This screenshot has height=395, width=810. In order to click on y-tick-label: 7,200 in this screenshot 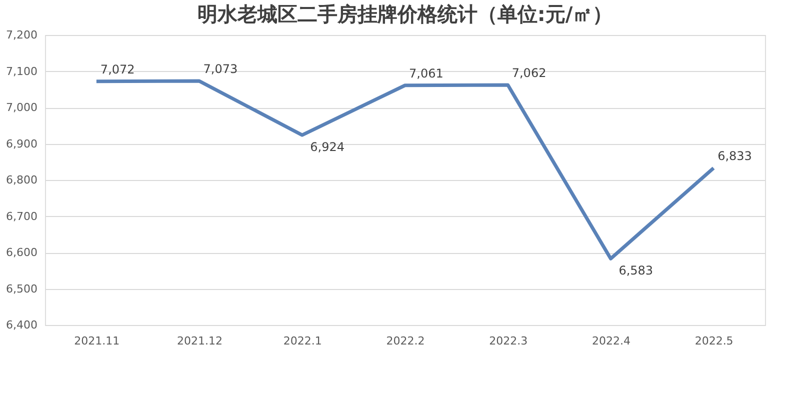, I will do `click(22, 35)`.